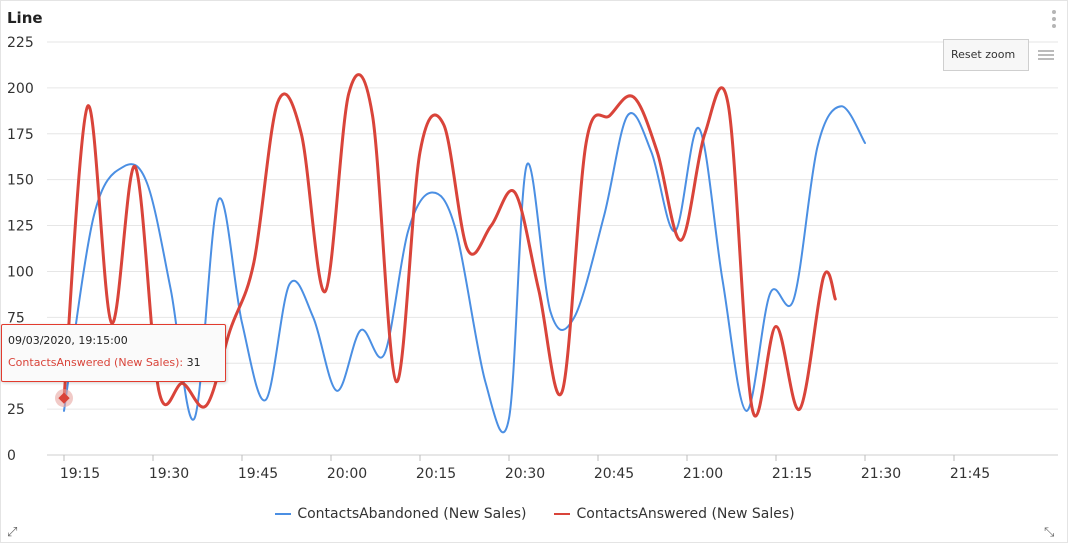 The height and width of the screenshot is (543, 1068). What do you see at coordinates (685, 514) in the screenshot?
I see `legend-label-answered: ContactsAnswered (New Sales)` at bounding box center [685, 514].